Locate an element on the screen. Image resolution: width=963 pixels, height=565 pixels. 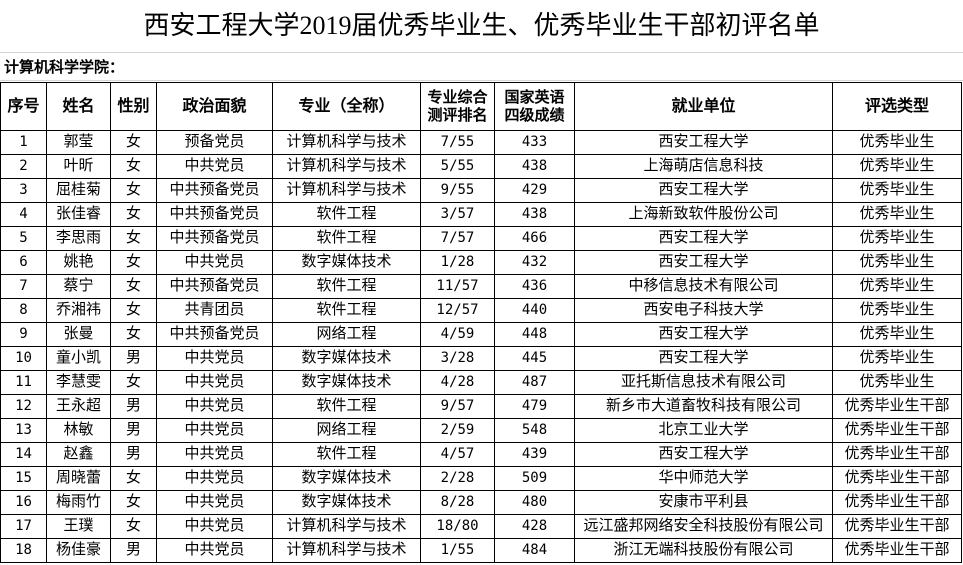
cell-cet4: 445 is located at coordinates (534, 358).